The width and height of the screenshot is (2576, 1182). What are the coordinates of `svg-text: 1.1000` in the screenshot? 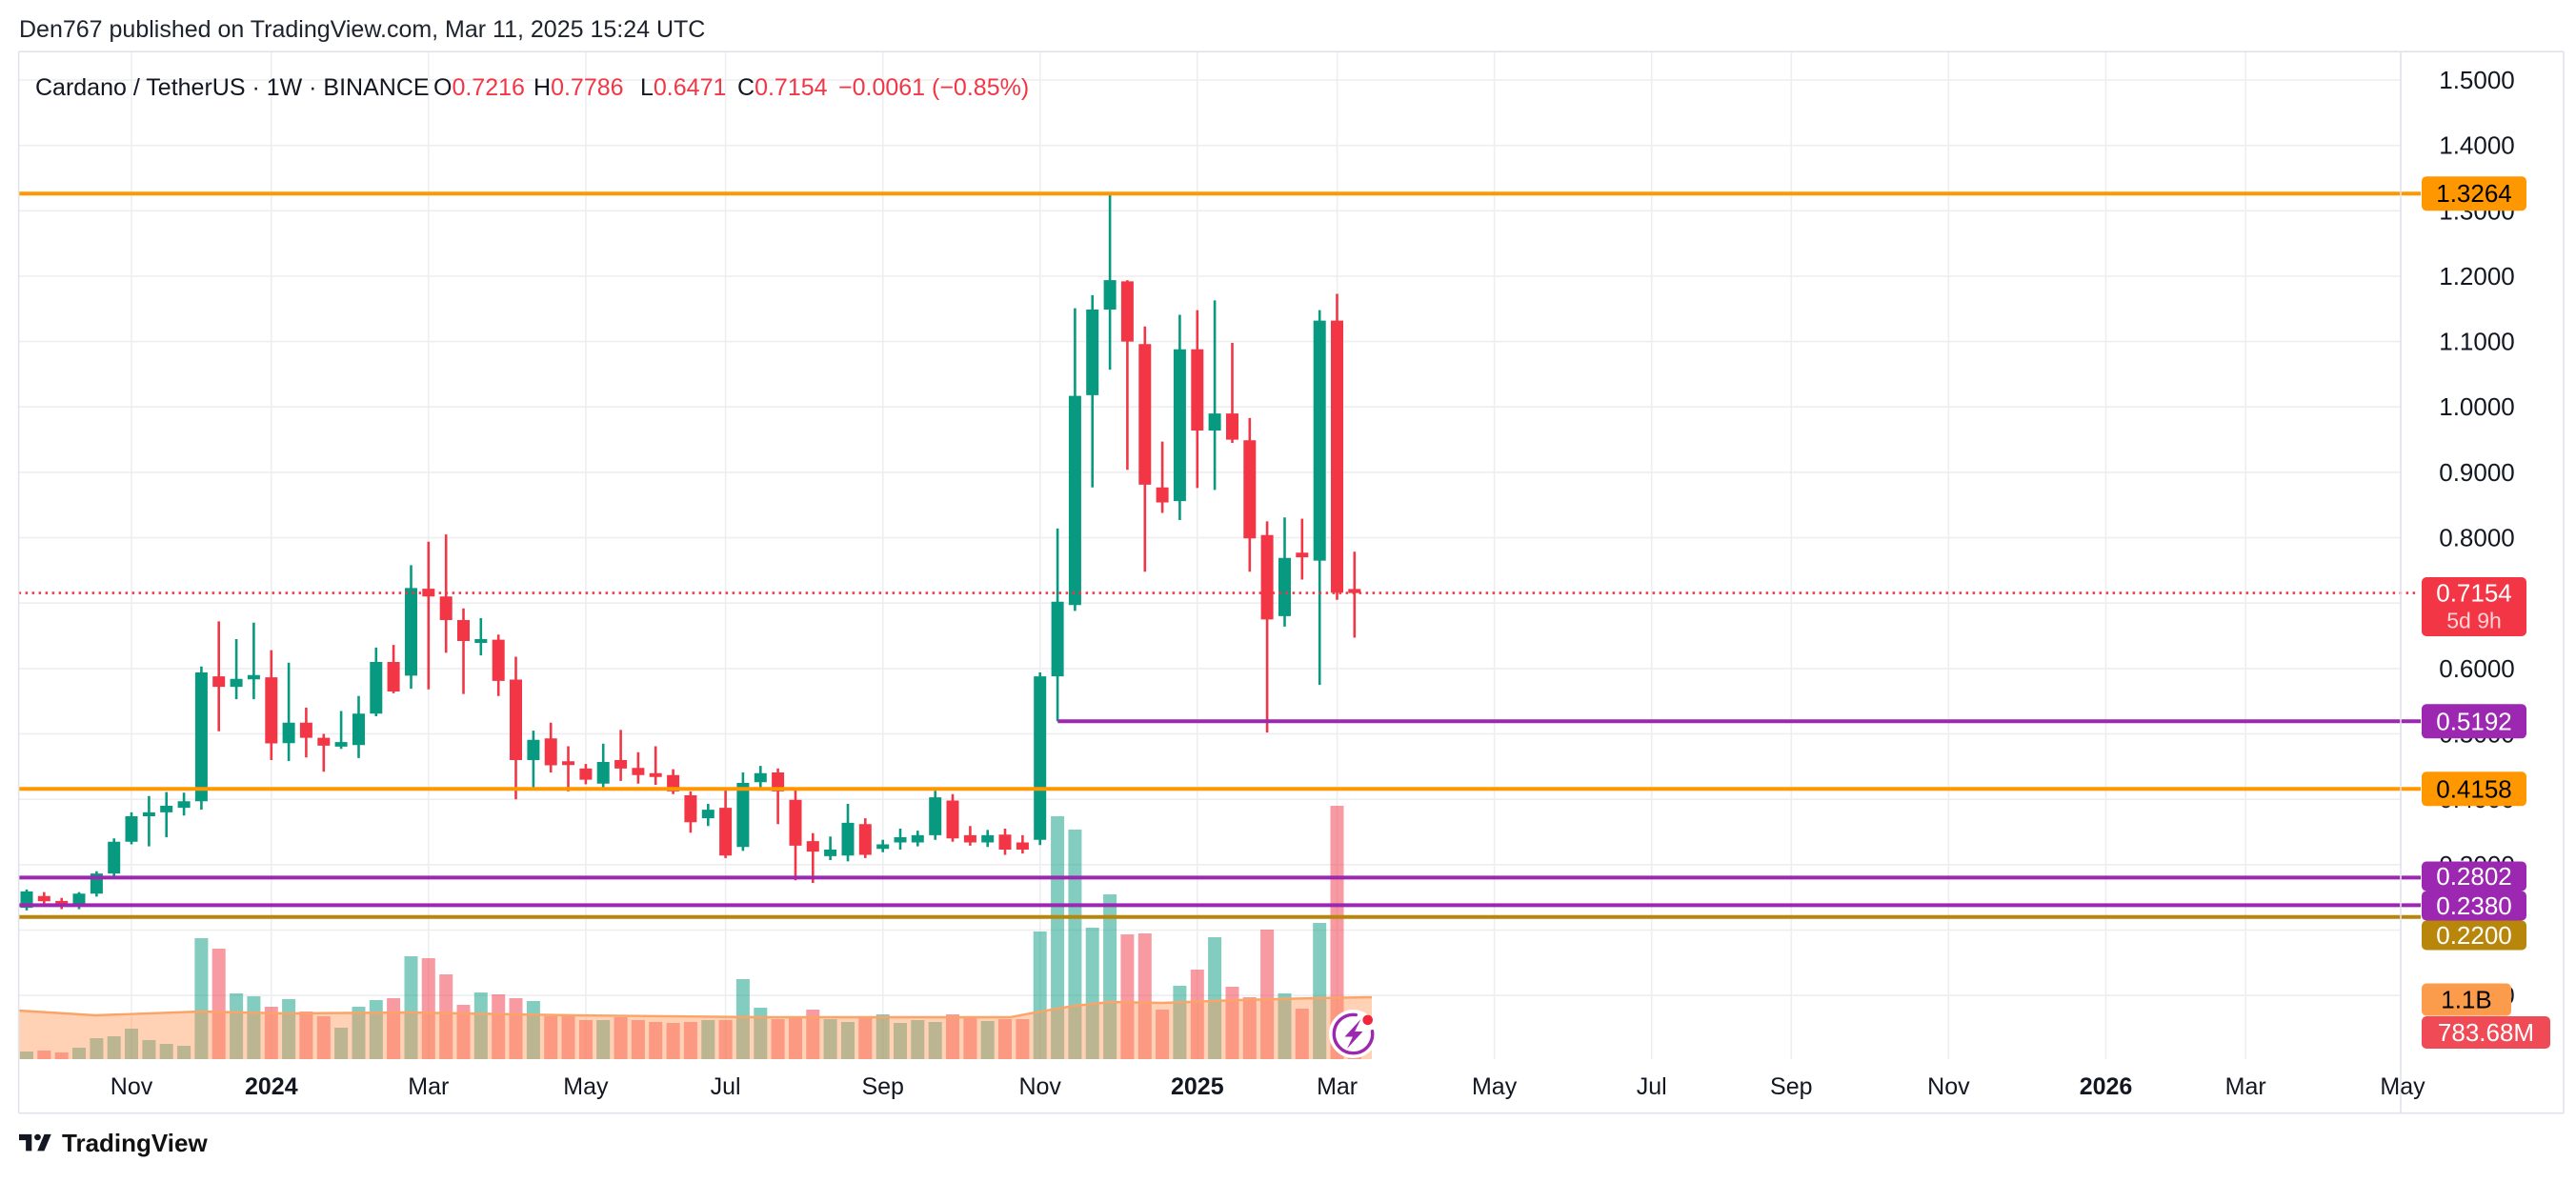 It's located at (2477, 342).